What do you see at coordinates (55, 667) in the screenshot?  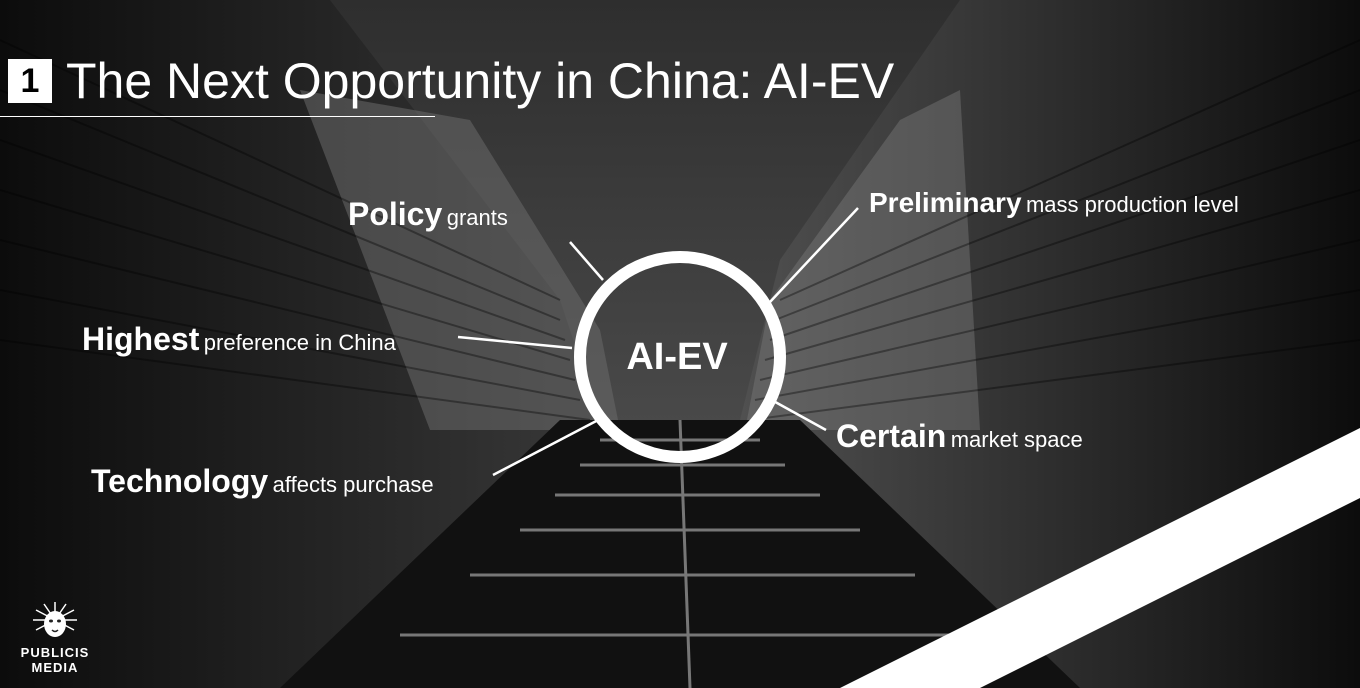 I see `logo-text-media: MEDIA` at bounding box center [55, 667].